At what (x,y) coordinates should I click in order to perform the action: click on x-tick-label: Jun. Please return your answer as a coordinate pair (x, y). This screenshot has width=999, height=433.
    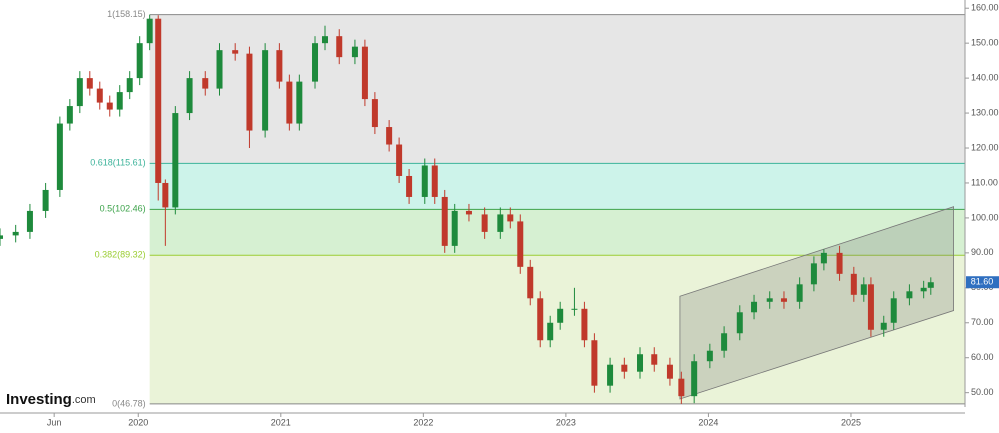
    Looking at the image, I should click on (54, 422).